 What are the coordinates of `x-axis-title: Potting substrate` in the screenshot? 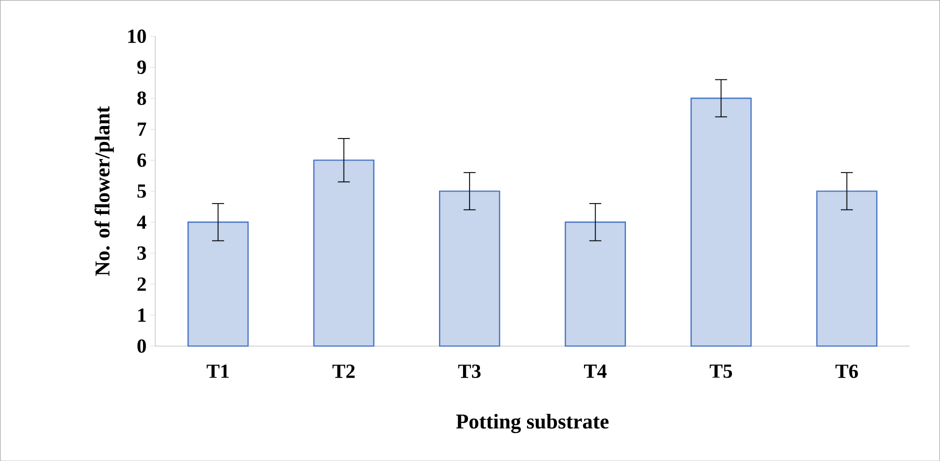 It's located at (532, 423).